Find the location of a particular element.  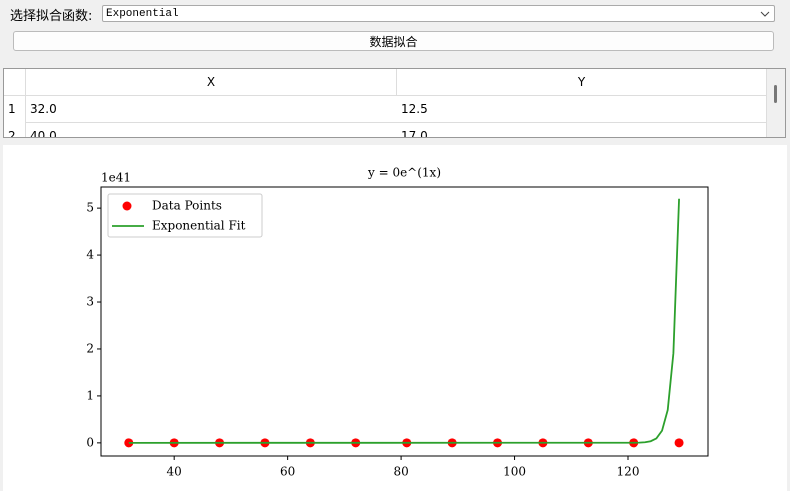

cell: 40.0 is located at coordinates (211, 130).